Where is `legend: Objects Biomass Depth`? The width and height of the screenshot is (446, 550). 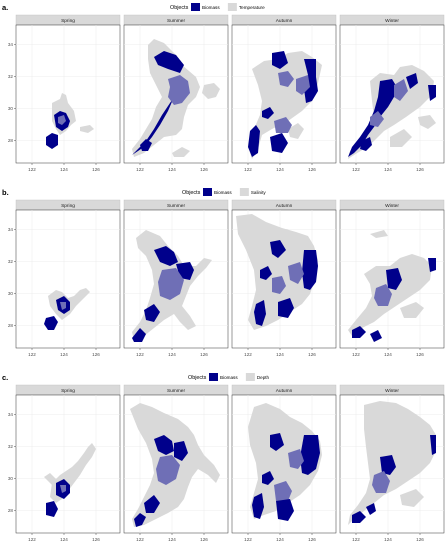
legend: Objects Biomass Depth is located at coordinates (229, 377).